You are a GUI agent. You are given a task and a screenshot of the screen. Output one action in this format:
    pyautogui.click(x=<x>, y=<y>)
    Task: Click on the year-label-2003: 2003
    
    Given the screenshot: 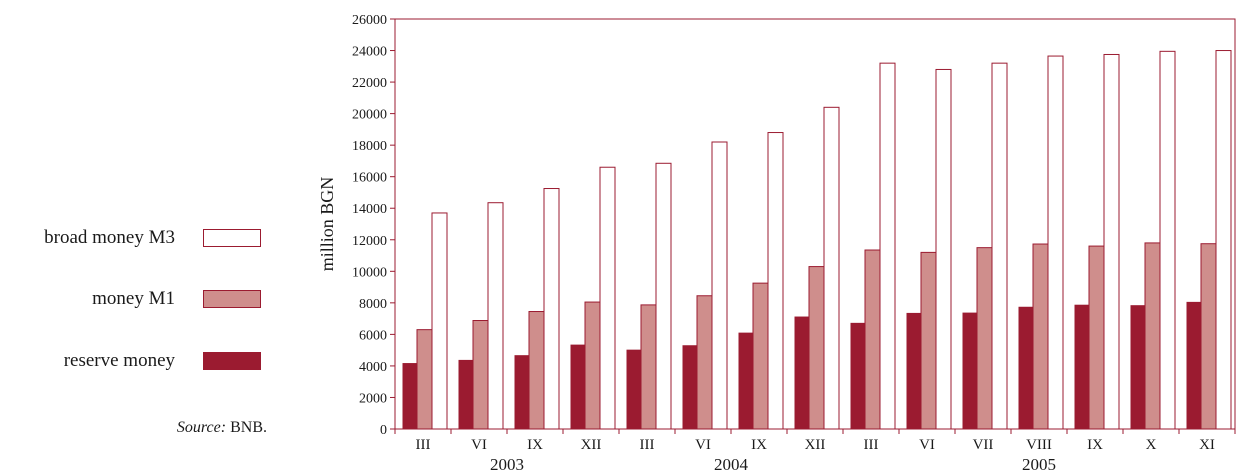 What is the action you would take?
    pyautogui.click(x=507, y=464)
    